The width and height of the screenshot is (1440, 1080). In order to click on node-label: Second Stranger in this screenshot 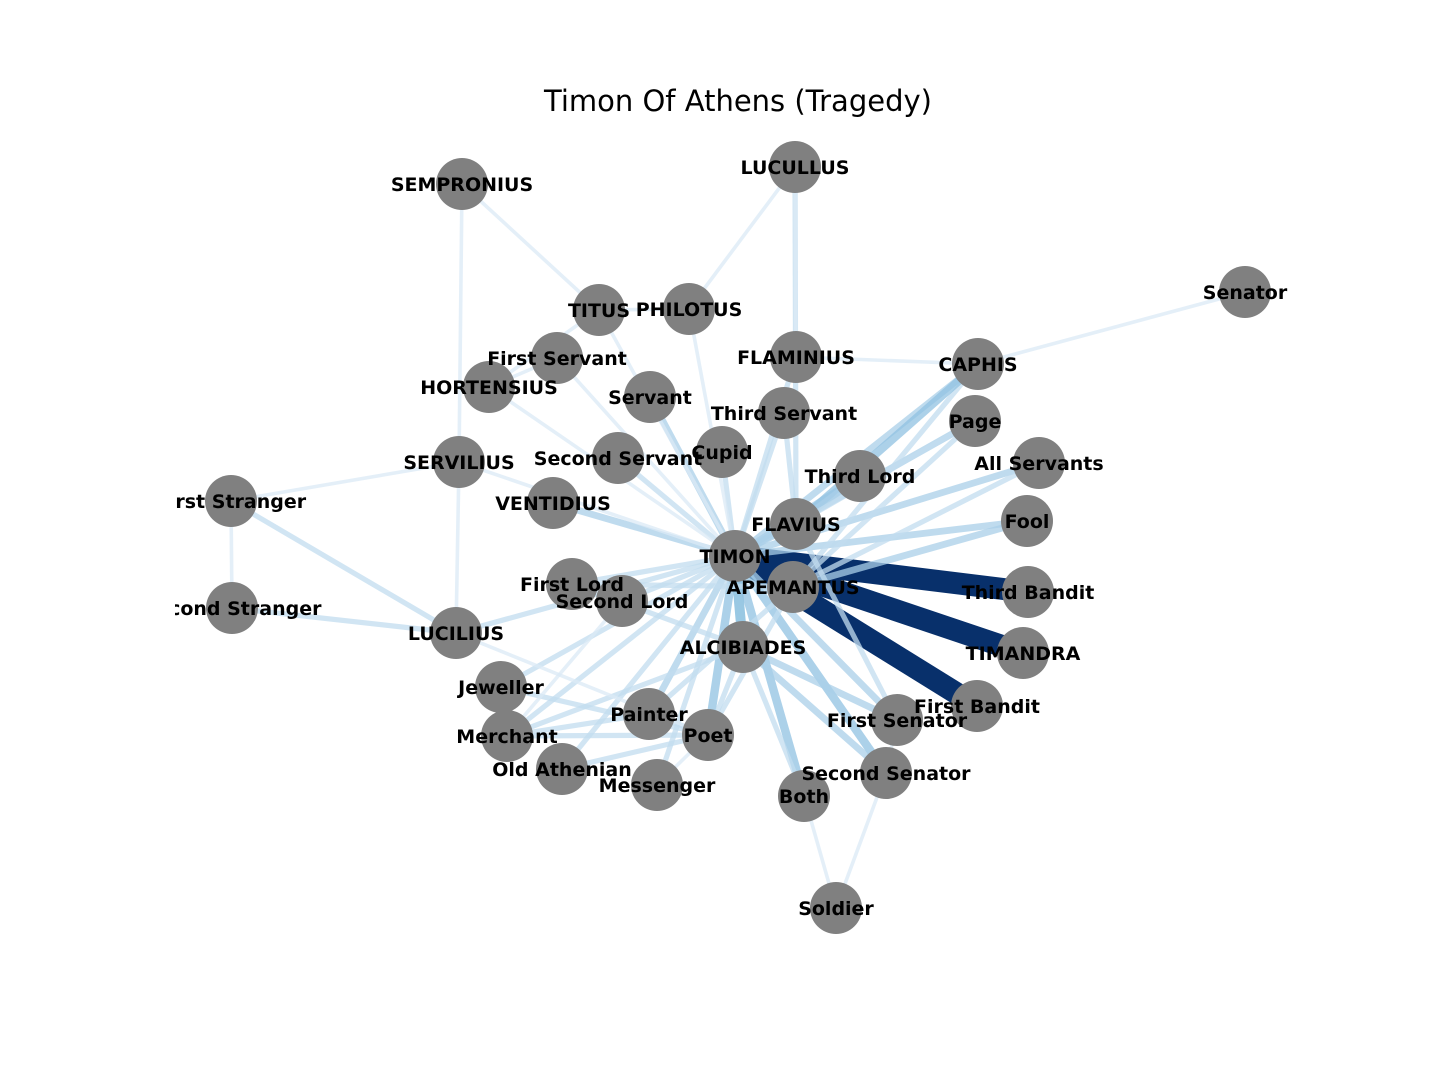, I will do `click(233, 609)`.